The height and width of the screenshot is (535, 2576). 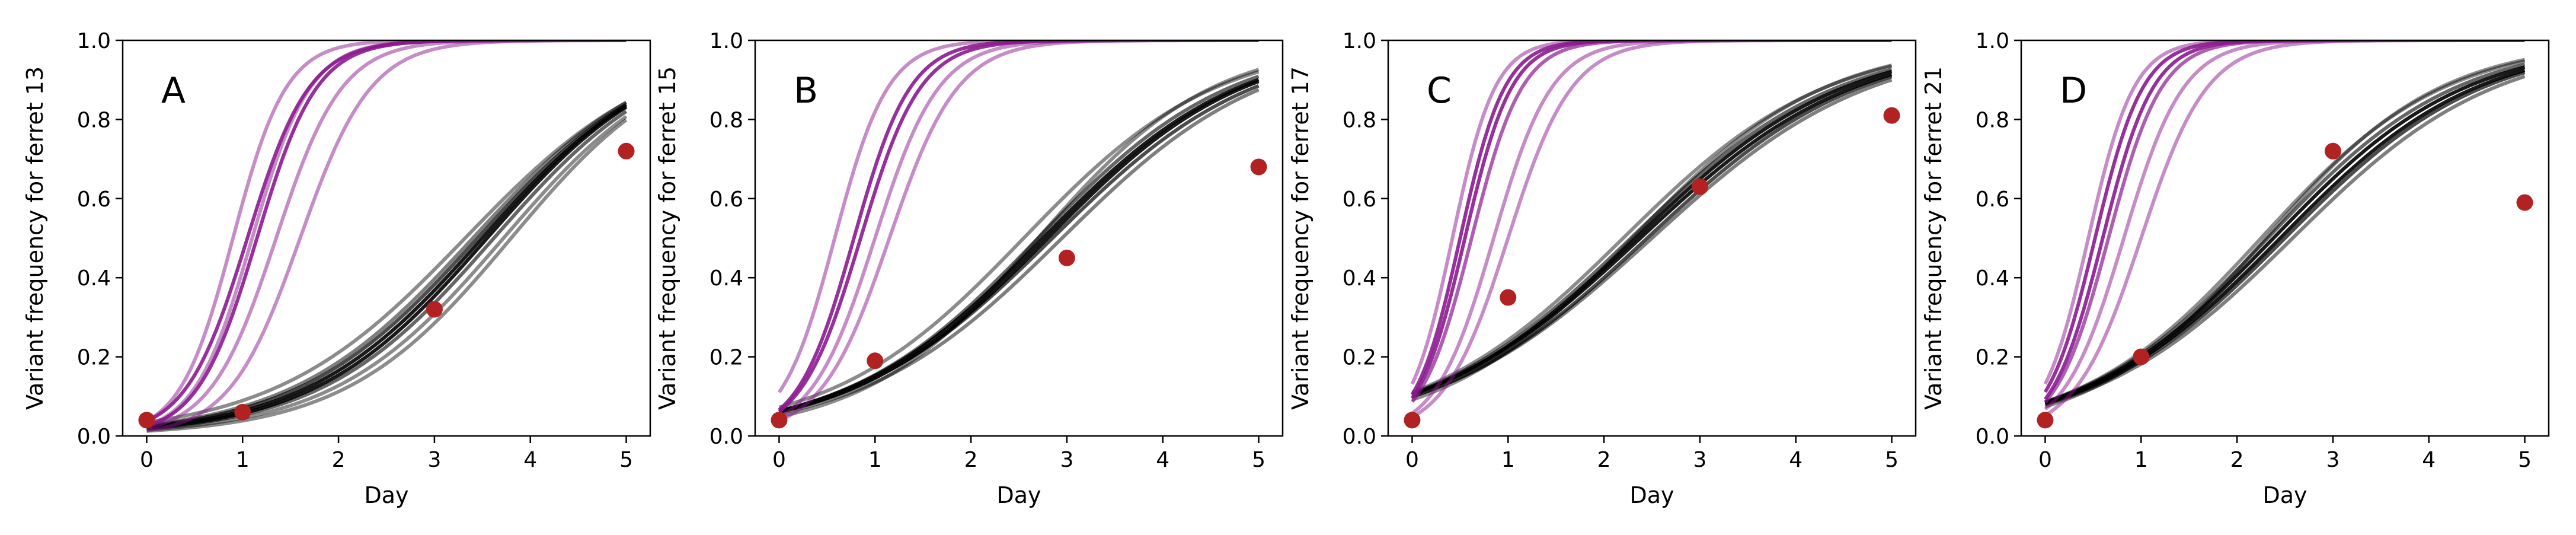 I want to click on y-axis-label: Variant frequency for ferret 15, so click(x=667, y=238).